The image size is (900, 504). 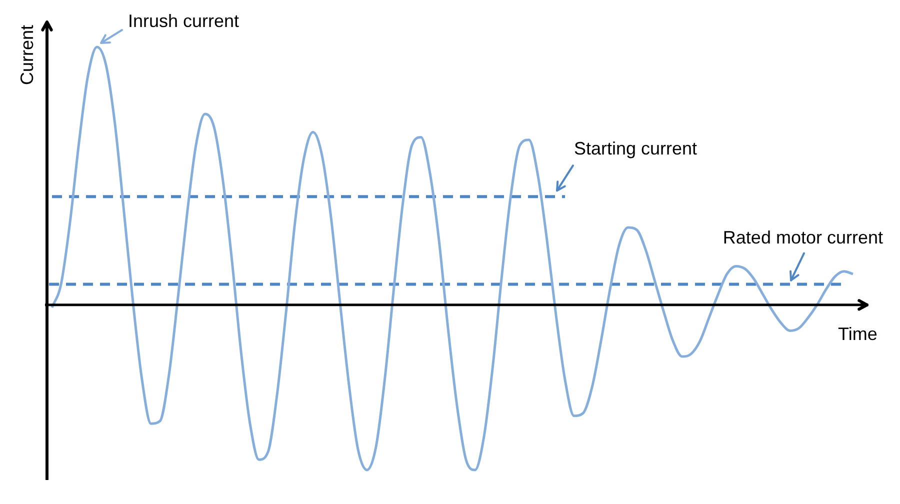 I want to click on y-axis-title: Current, so click(x=27, y=55).